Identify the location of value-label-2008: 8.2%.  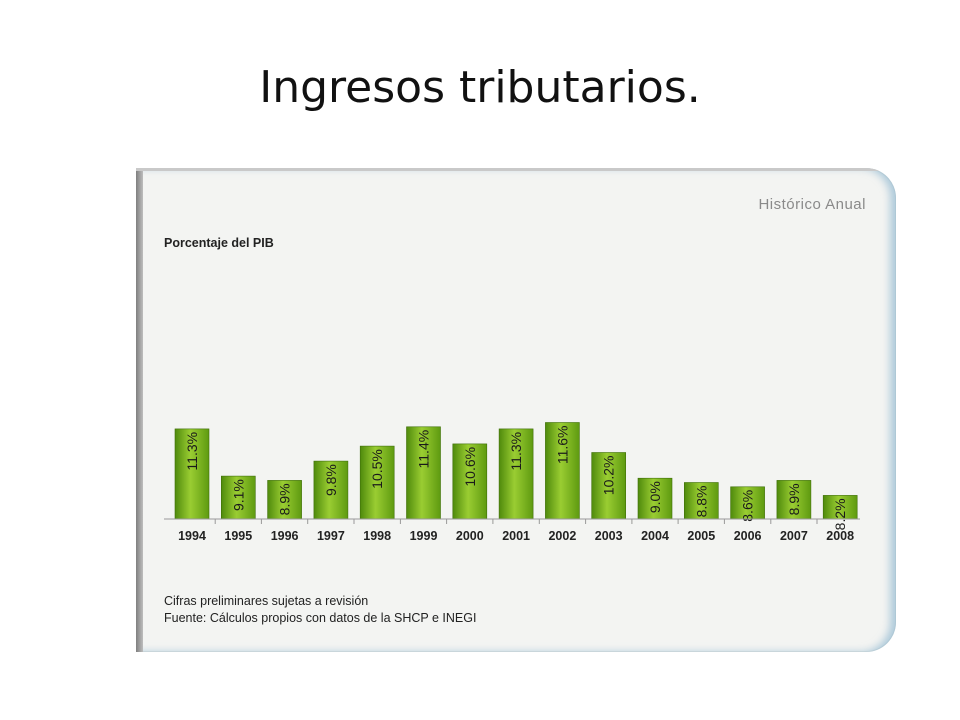
(840, 514).